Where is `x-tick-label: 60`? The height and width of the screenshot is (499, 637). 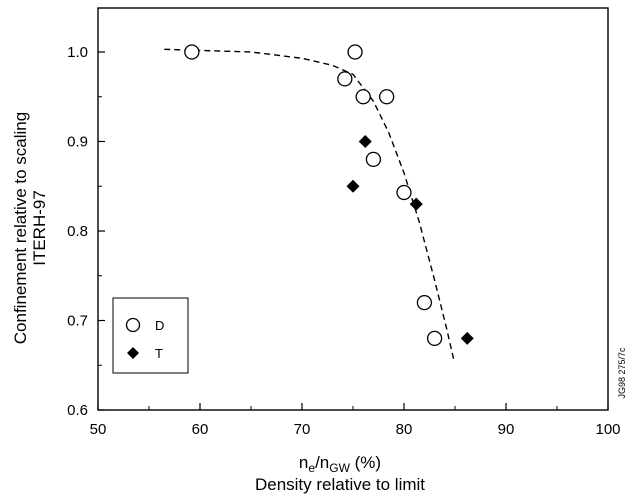
x-tick-label: 60 is located at coordinates (200, 429).